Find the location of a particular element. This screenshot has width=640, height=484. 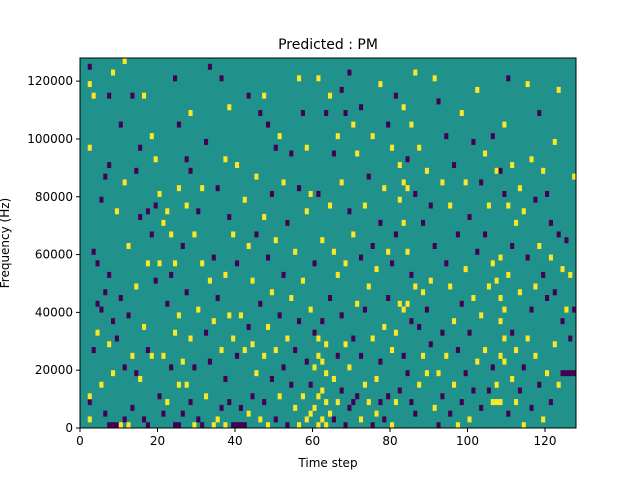

x-axis-ticks: 0 20 40 60 80 100 120 is located at coordinates (316, 438).